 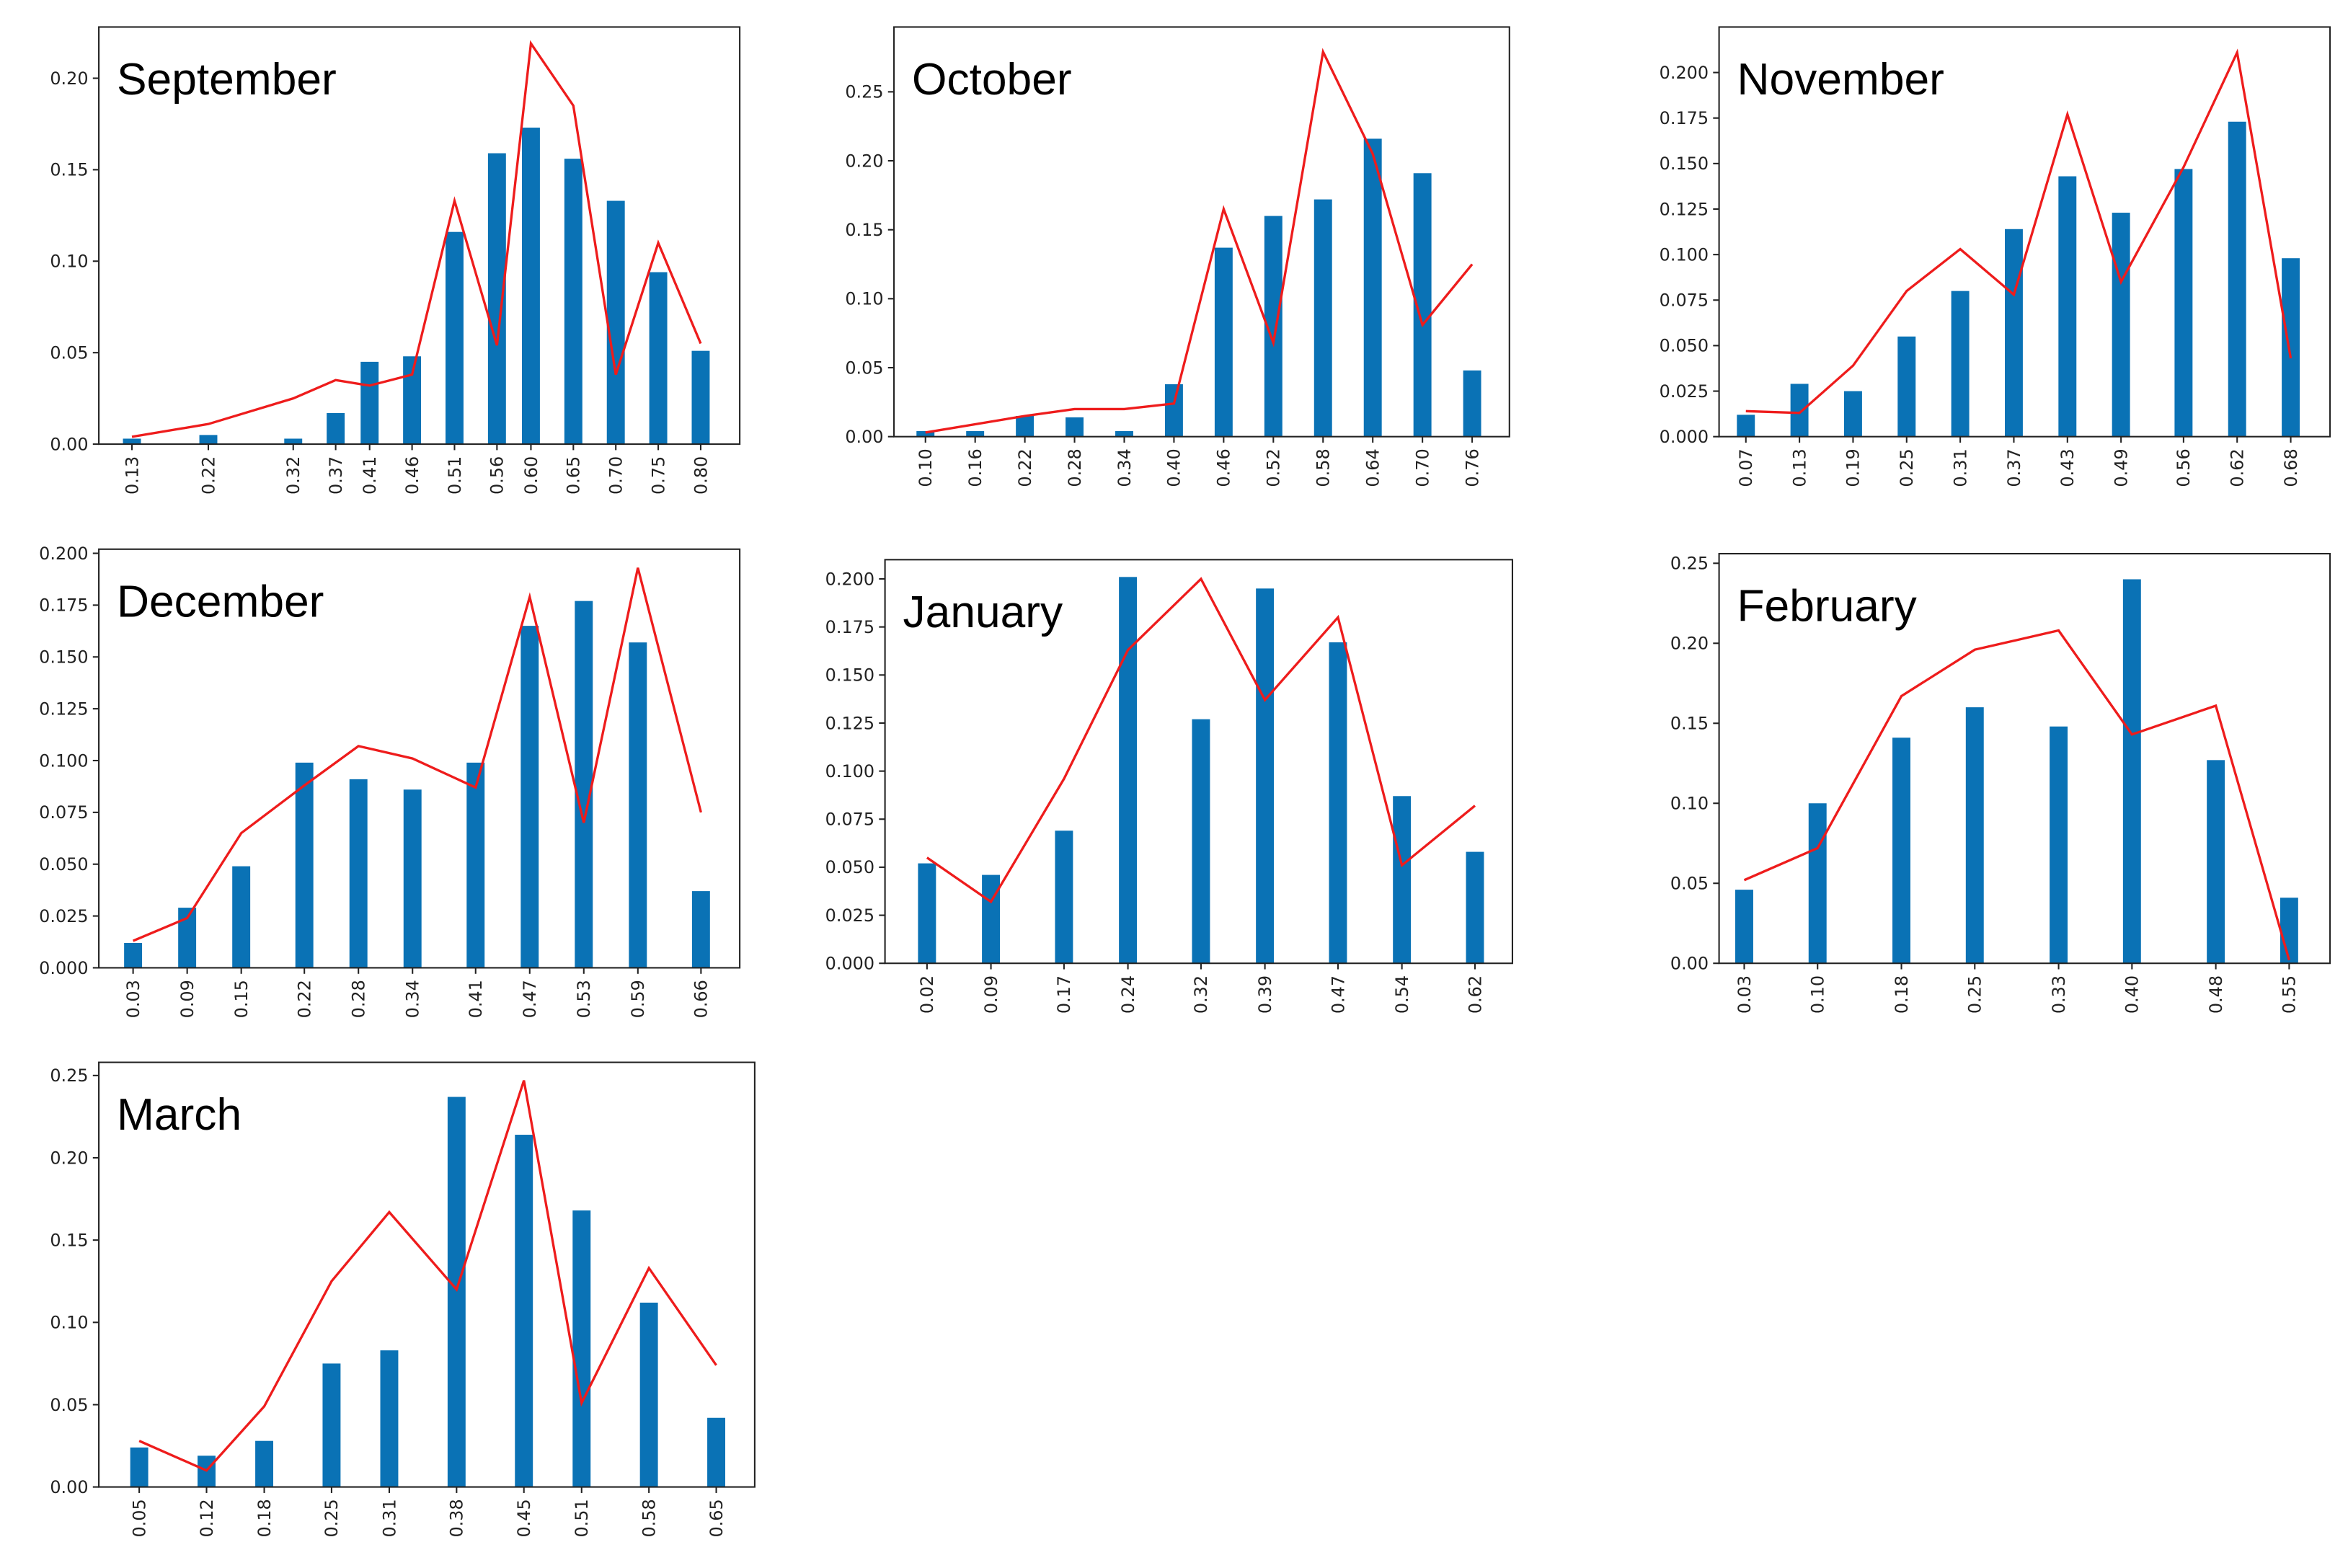 What do you see at coordinates (69, 1240) in the screenshot?
I see `y-tick-label: 0.15` at bounding box center [69, 1240].